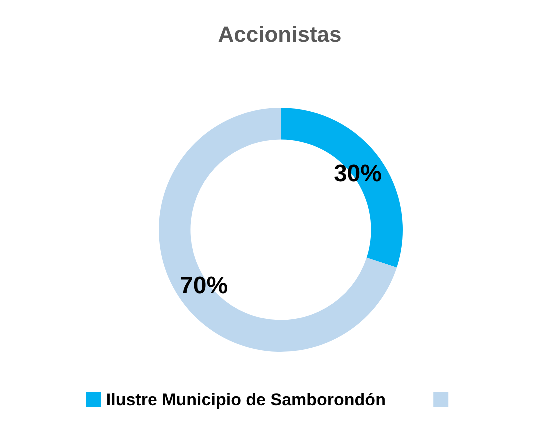 This screenshot has width=560, height=431. Describe the element at coordinates (342, 188) in the screenshot. I see `donut-slice` at that location.